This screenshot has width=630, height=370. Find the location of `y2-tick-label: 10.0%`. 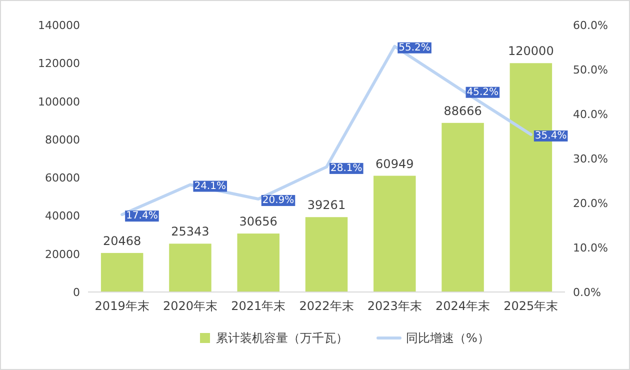

y2-tick-label: 10.0% is located at coordinates (590, 248).